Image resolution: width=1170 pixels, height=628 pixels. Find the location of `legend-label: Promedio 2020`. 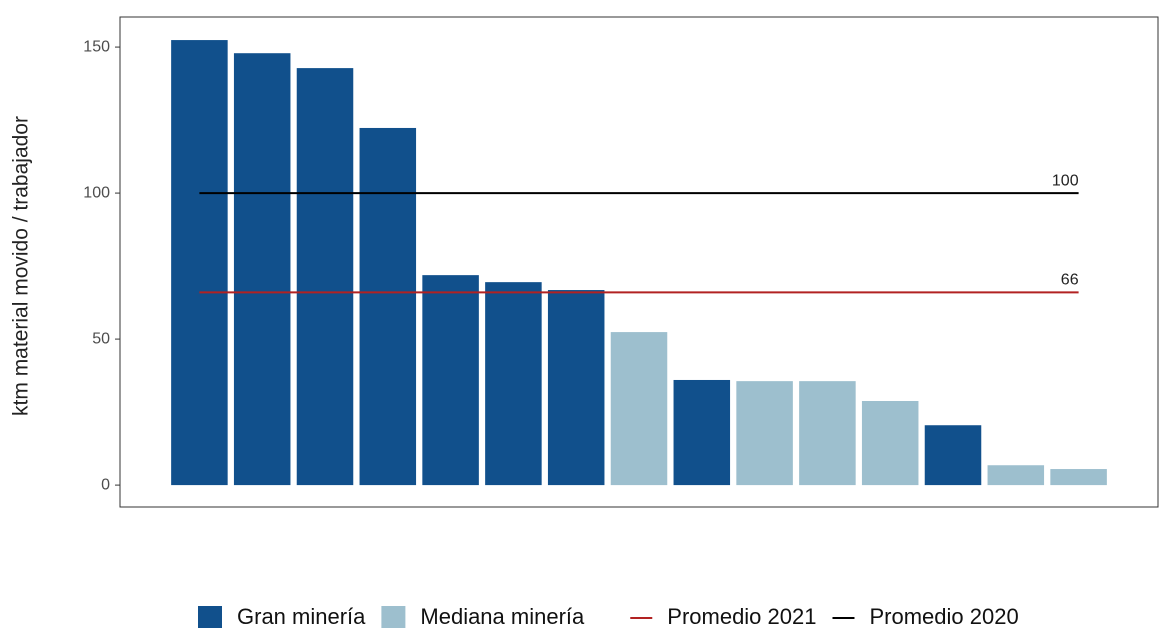

legend-label: Promedio 2020 is located at coordinates (943, 616).